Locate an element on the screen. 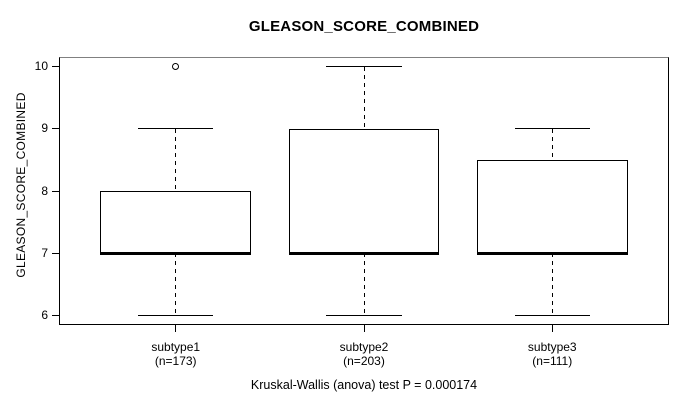  x-category-label: subtype2 (n=203) is located at coordinates (364, 354).